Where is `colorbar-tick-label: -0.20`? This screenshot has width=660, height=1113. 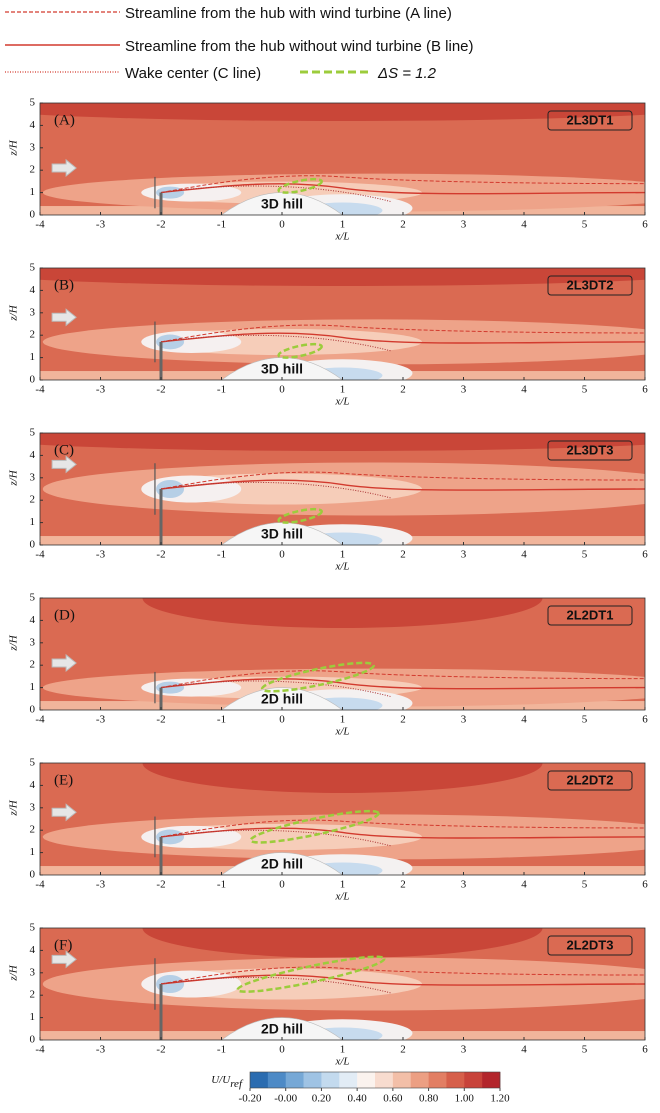
colorbar-tick-label: -0.20 is located at coordinates (250, 1099).